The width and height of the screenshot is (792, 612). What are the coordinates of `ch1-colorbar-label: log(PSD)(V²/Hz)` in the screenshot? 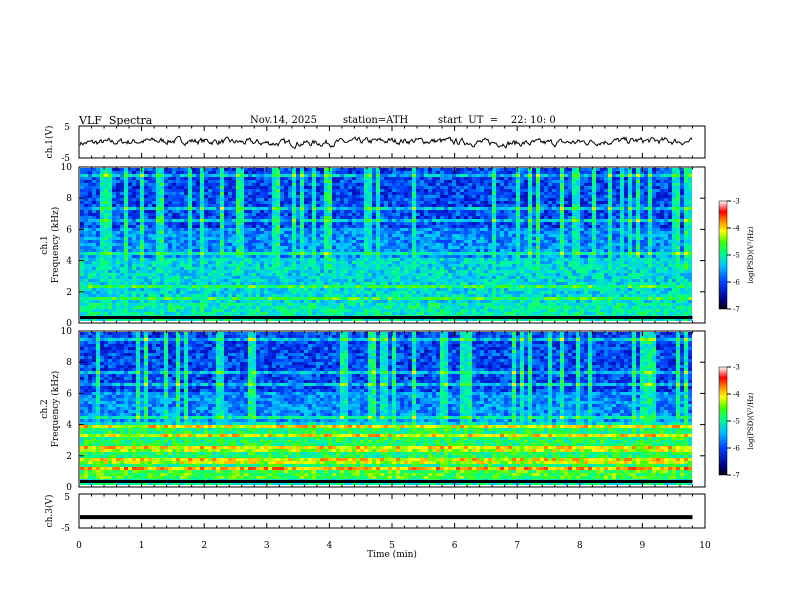 It's located at (751, 254).